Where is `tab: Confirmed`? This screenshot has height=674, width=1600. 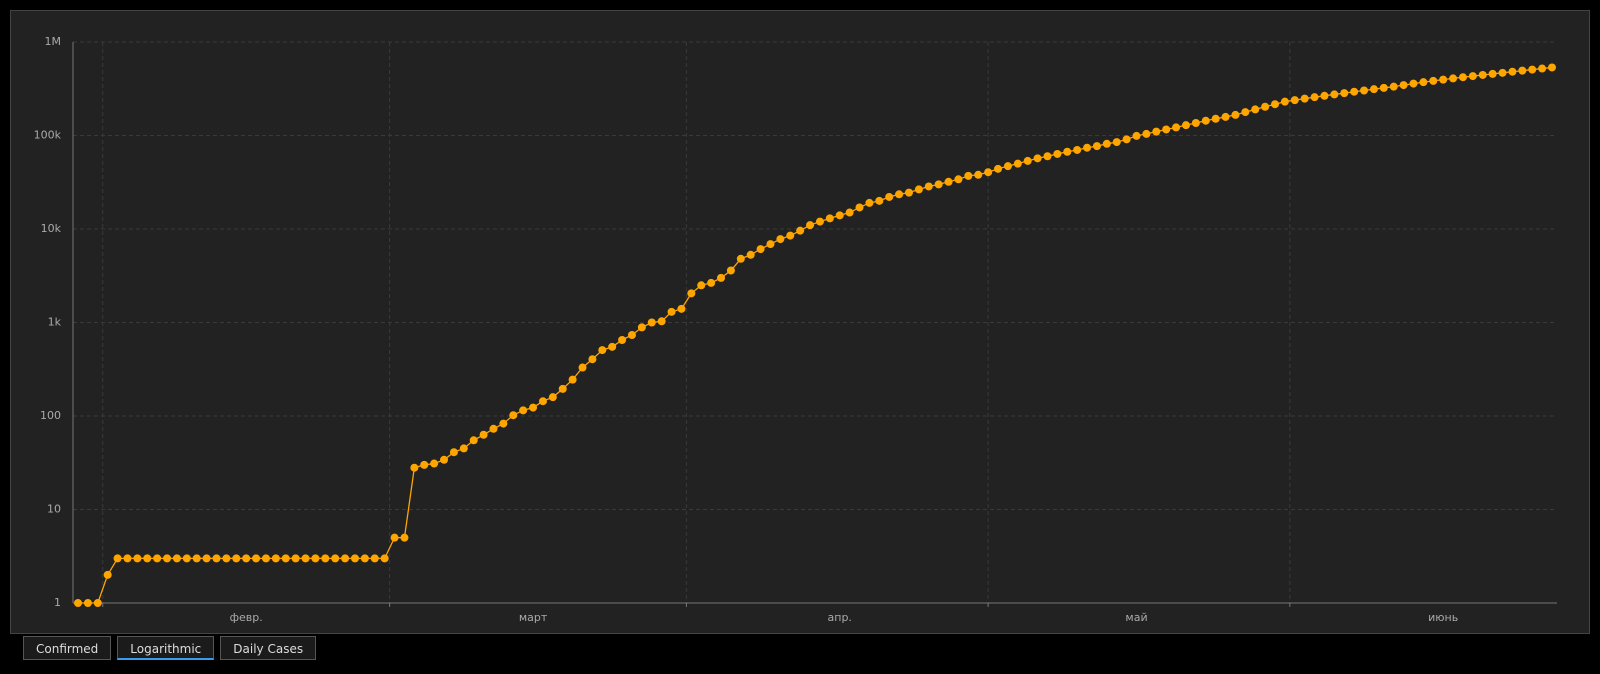 tab: Confirmed is located at coordinates (67, 648).